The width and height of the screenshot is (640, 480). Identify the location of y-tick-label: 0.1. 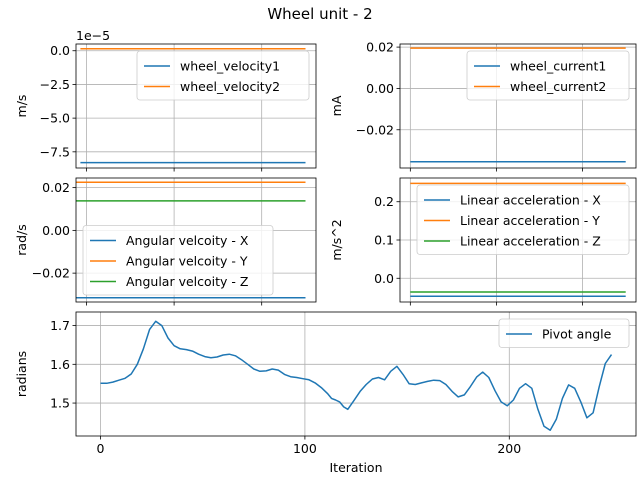
(384, 240).